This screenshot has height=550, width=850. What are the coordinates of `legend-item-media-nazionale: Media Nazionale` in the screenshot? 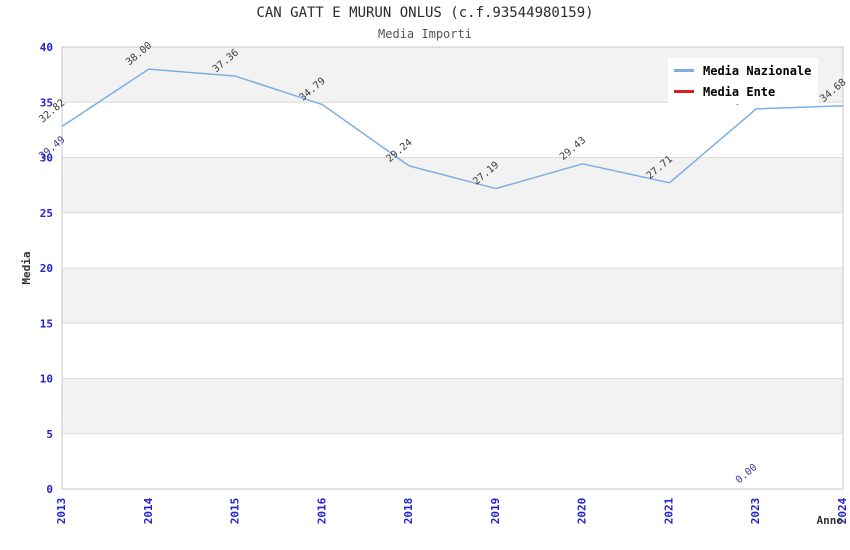 It's located at (743, 71).